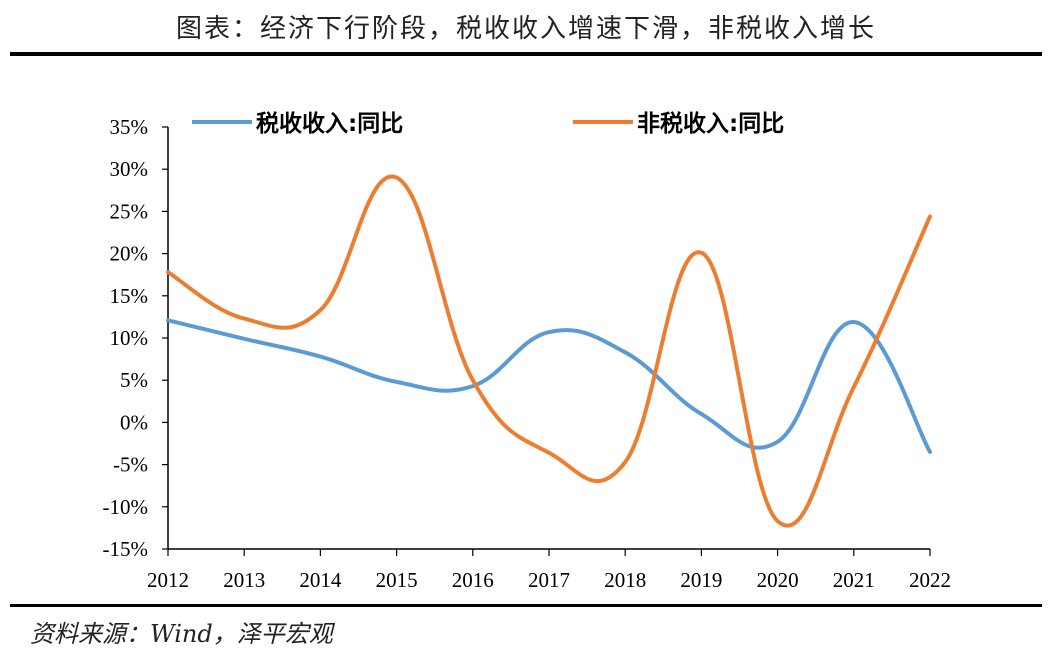 The height and width of the screenshot is (657, 1052). What do you see at coordinates (244, 580) in the screenshot?
I see `x-tick-label: 2013` at bounding box center [244, 580].